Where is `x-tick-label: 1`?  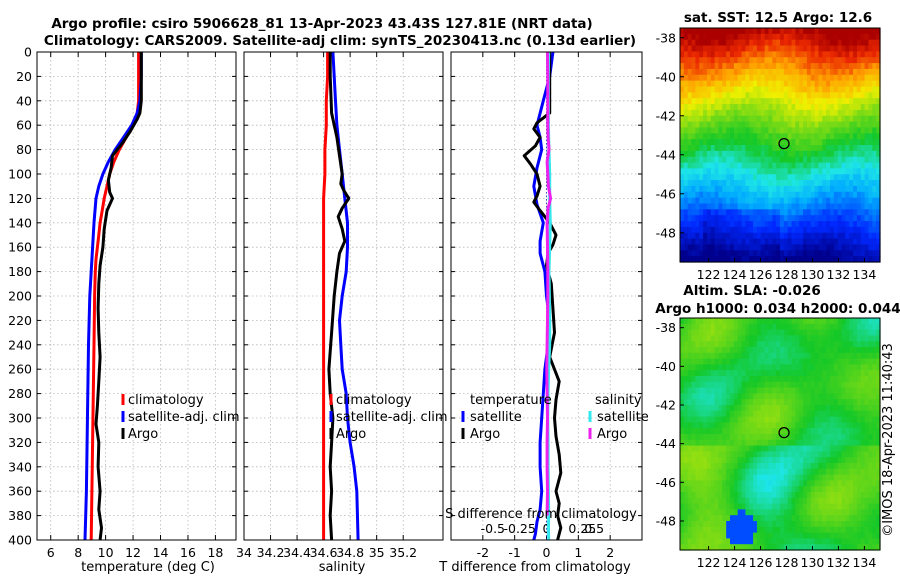 x-tick-label: 1 is located at coordinates (578, 552).